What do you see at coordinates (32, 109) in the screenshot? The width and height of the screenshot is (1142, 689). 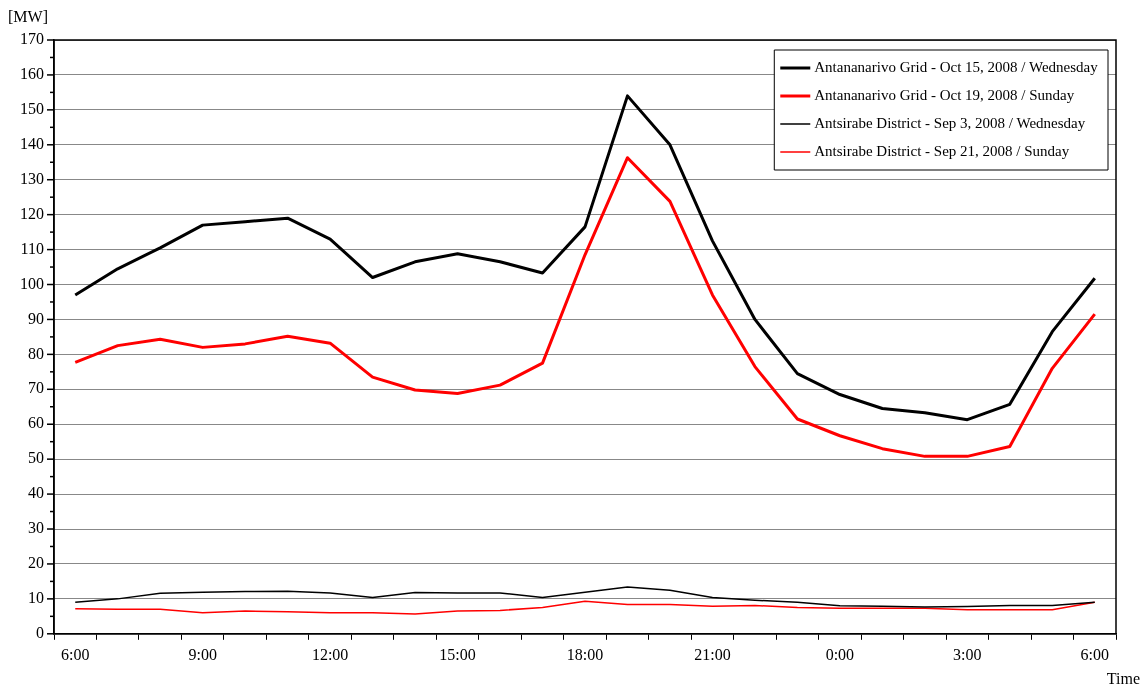 I see `y-tick-label: 150` at bounding box center [32, 109].